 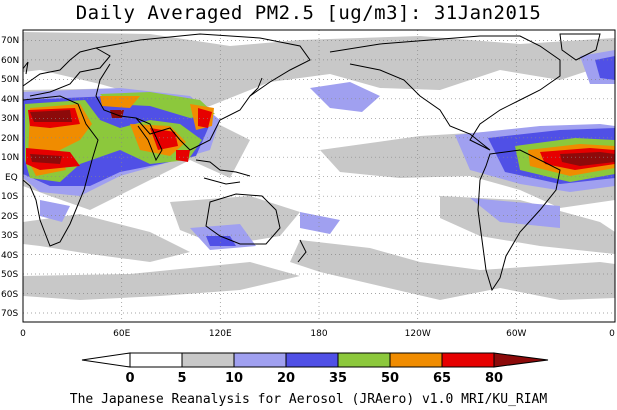 What do you see at coordinates (338, 378) in the screenshot?
I see `legend-label: 35` at bounding box center [338, 378].